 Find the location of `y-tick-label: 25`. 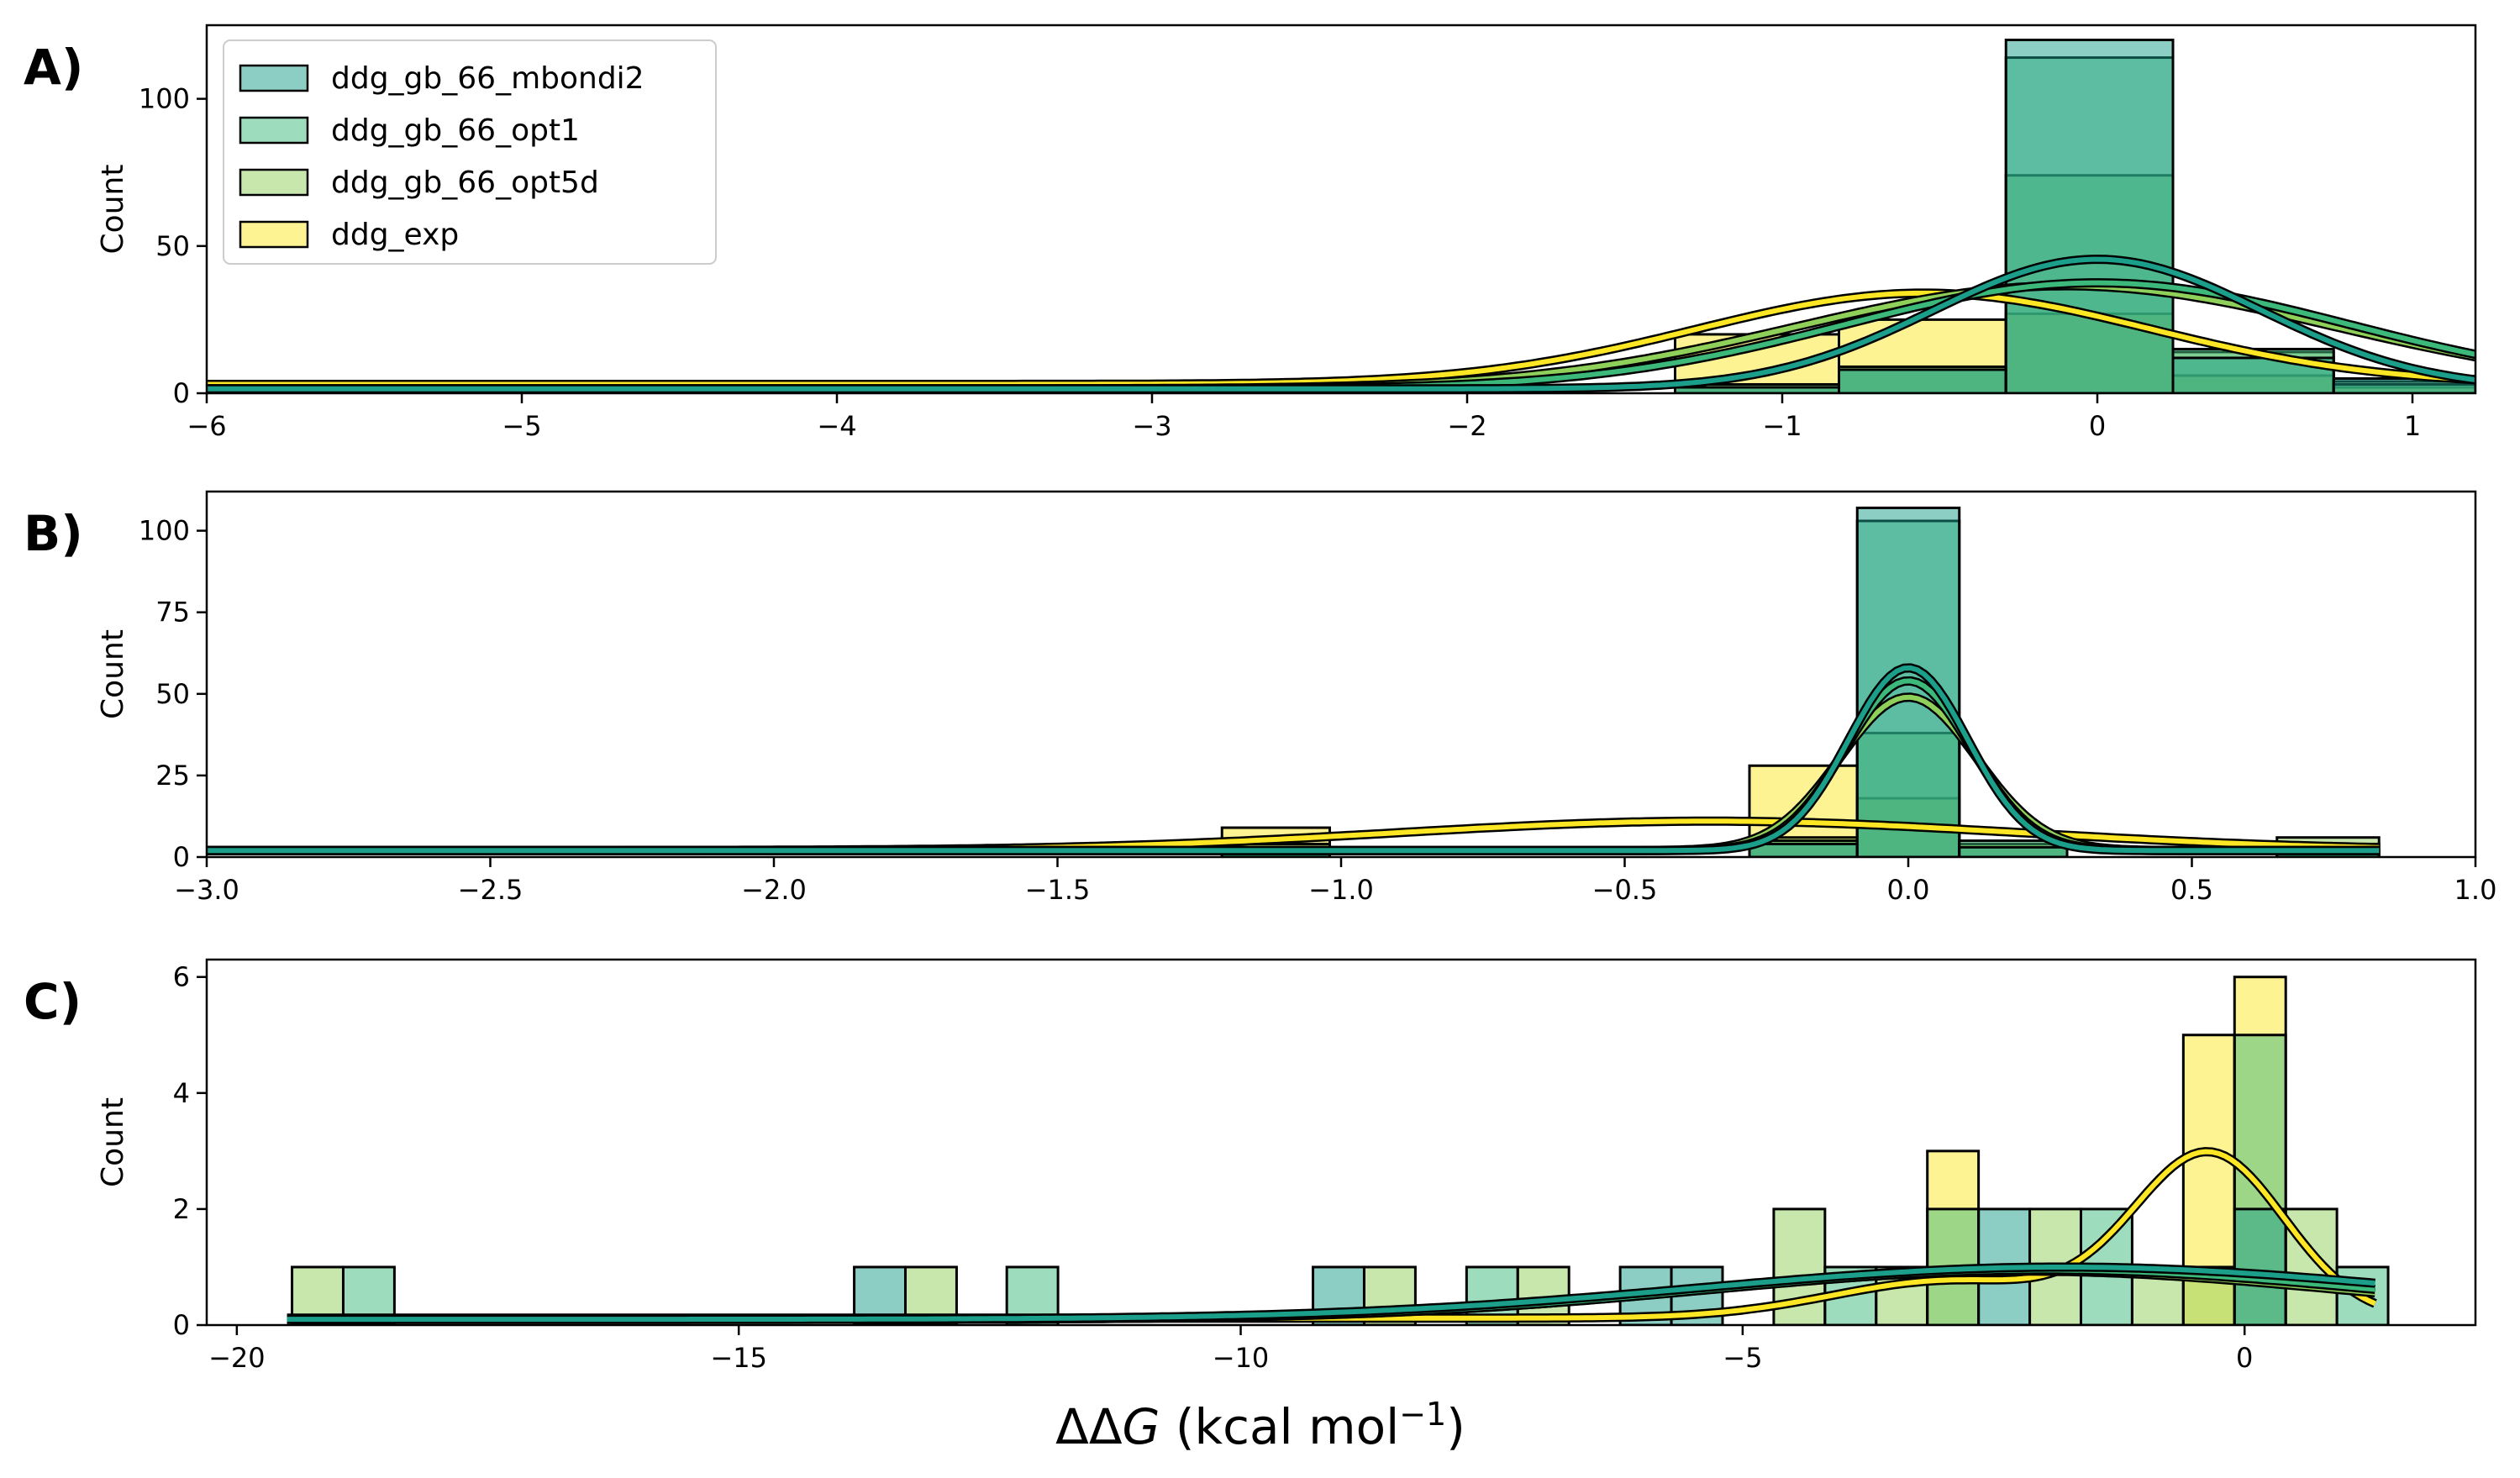

y-tick-label: 25 is located at coordinates (172, 776).